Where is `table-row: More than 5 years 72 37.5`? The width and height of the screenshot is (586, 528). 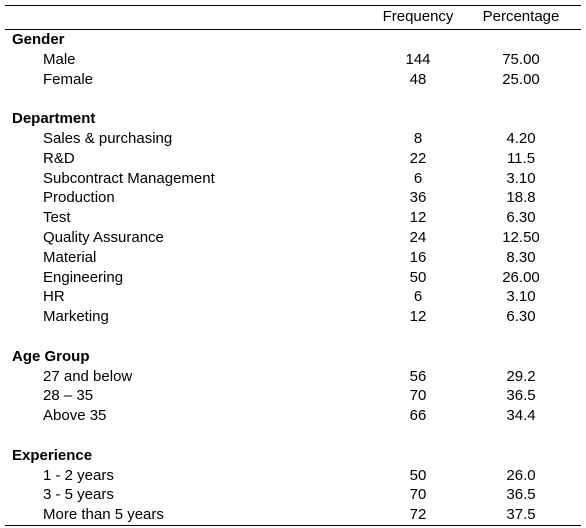
table-row: More than 5 years 72 37.5 is located at coordinates (293, 515).